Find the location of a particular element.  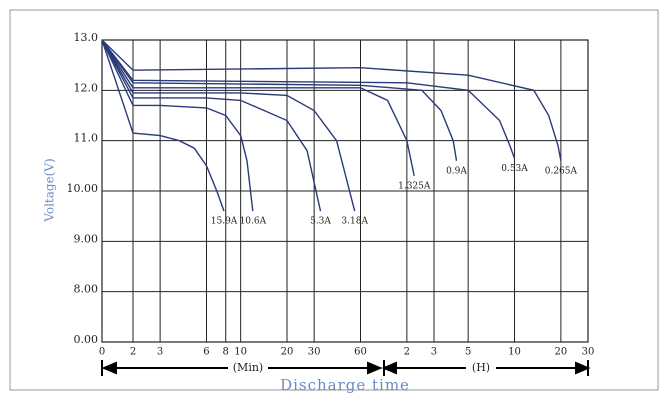

annotation: (H) is located at coordinates (481, 367).